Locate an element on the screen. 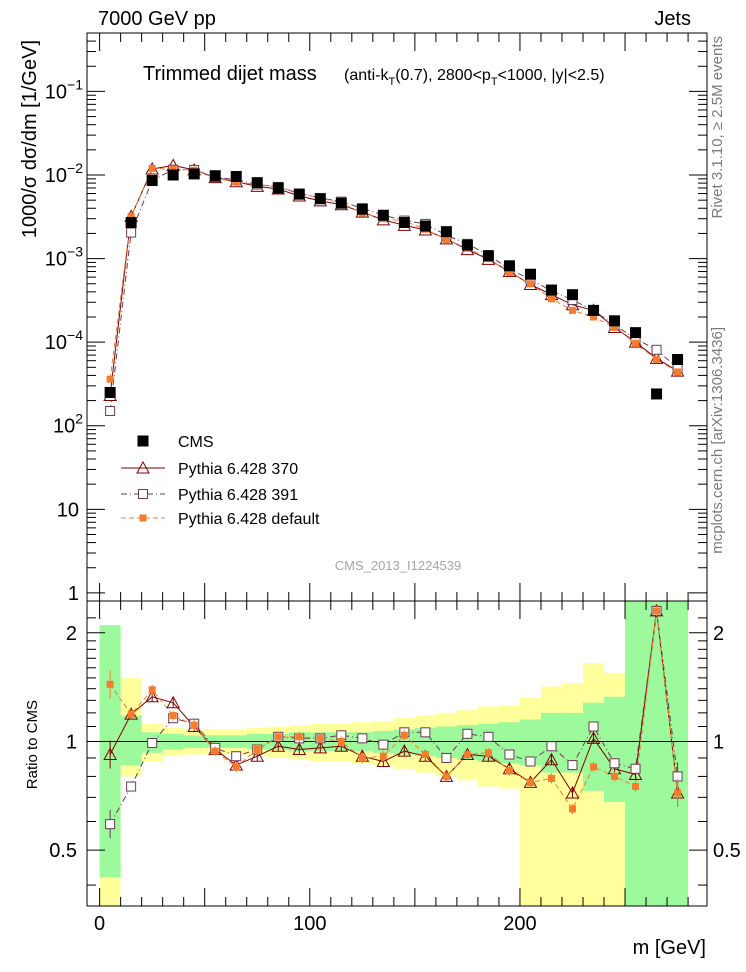  ratio-y-tick-label: 2 is located at coordinates (71, 634).